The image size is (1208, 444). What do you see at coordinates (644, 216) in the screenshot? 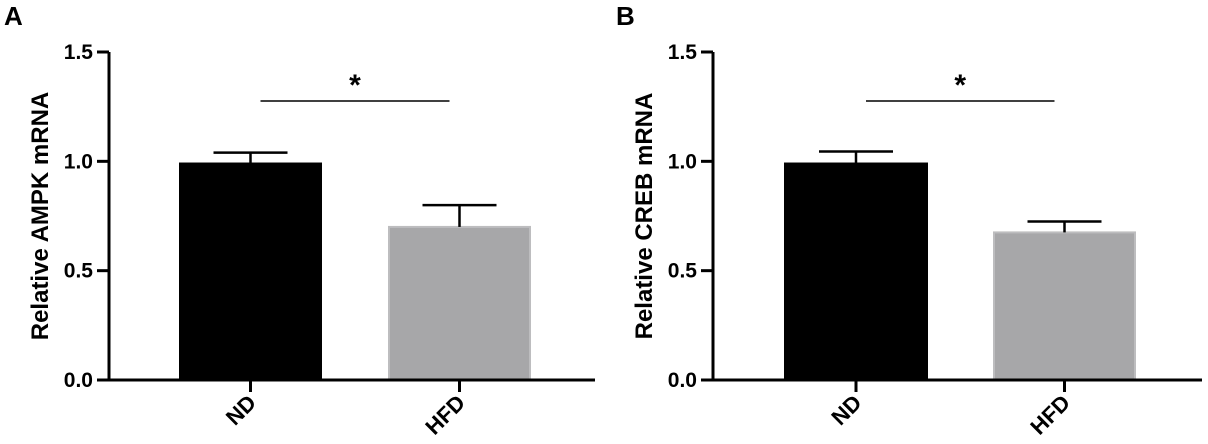
I see `y-axis-label: Relative CREB mRNA` at bounding box center [644, 216].